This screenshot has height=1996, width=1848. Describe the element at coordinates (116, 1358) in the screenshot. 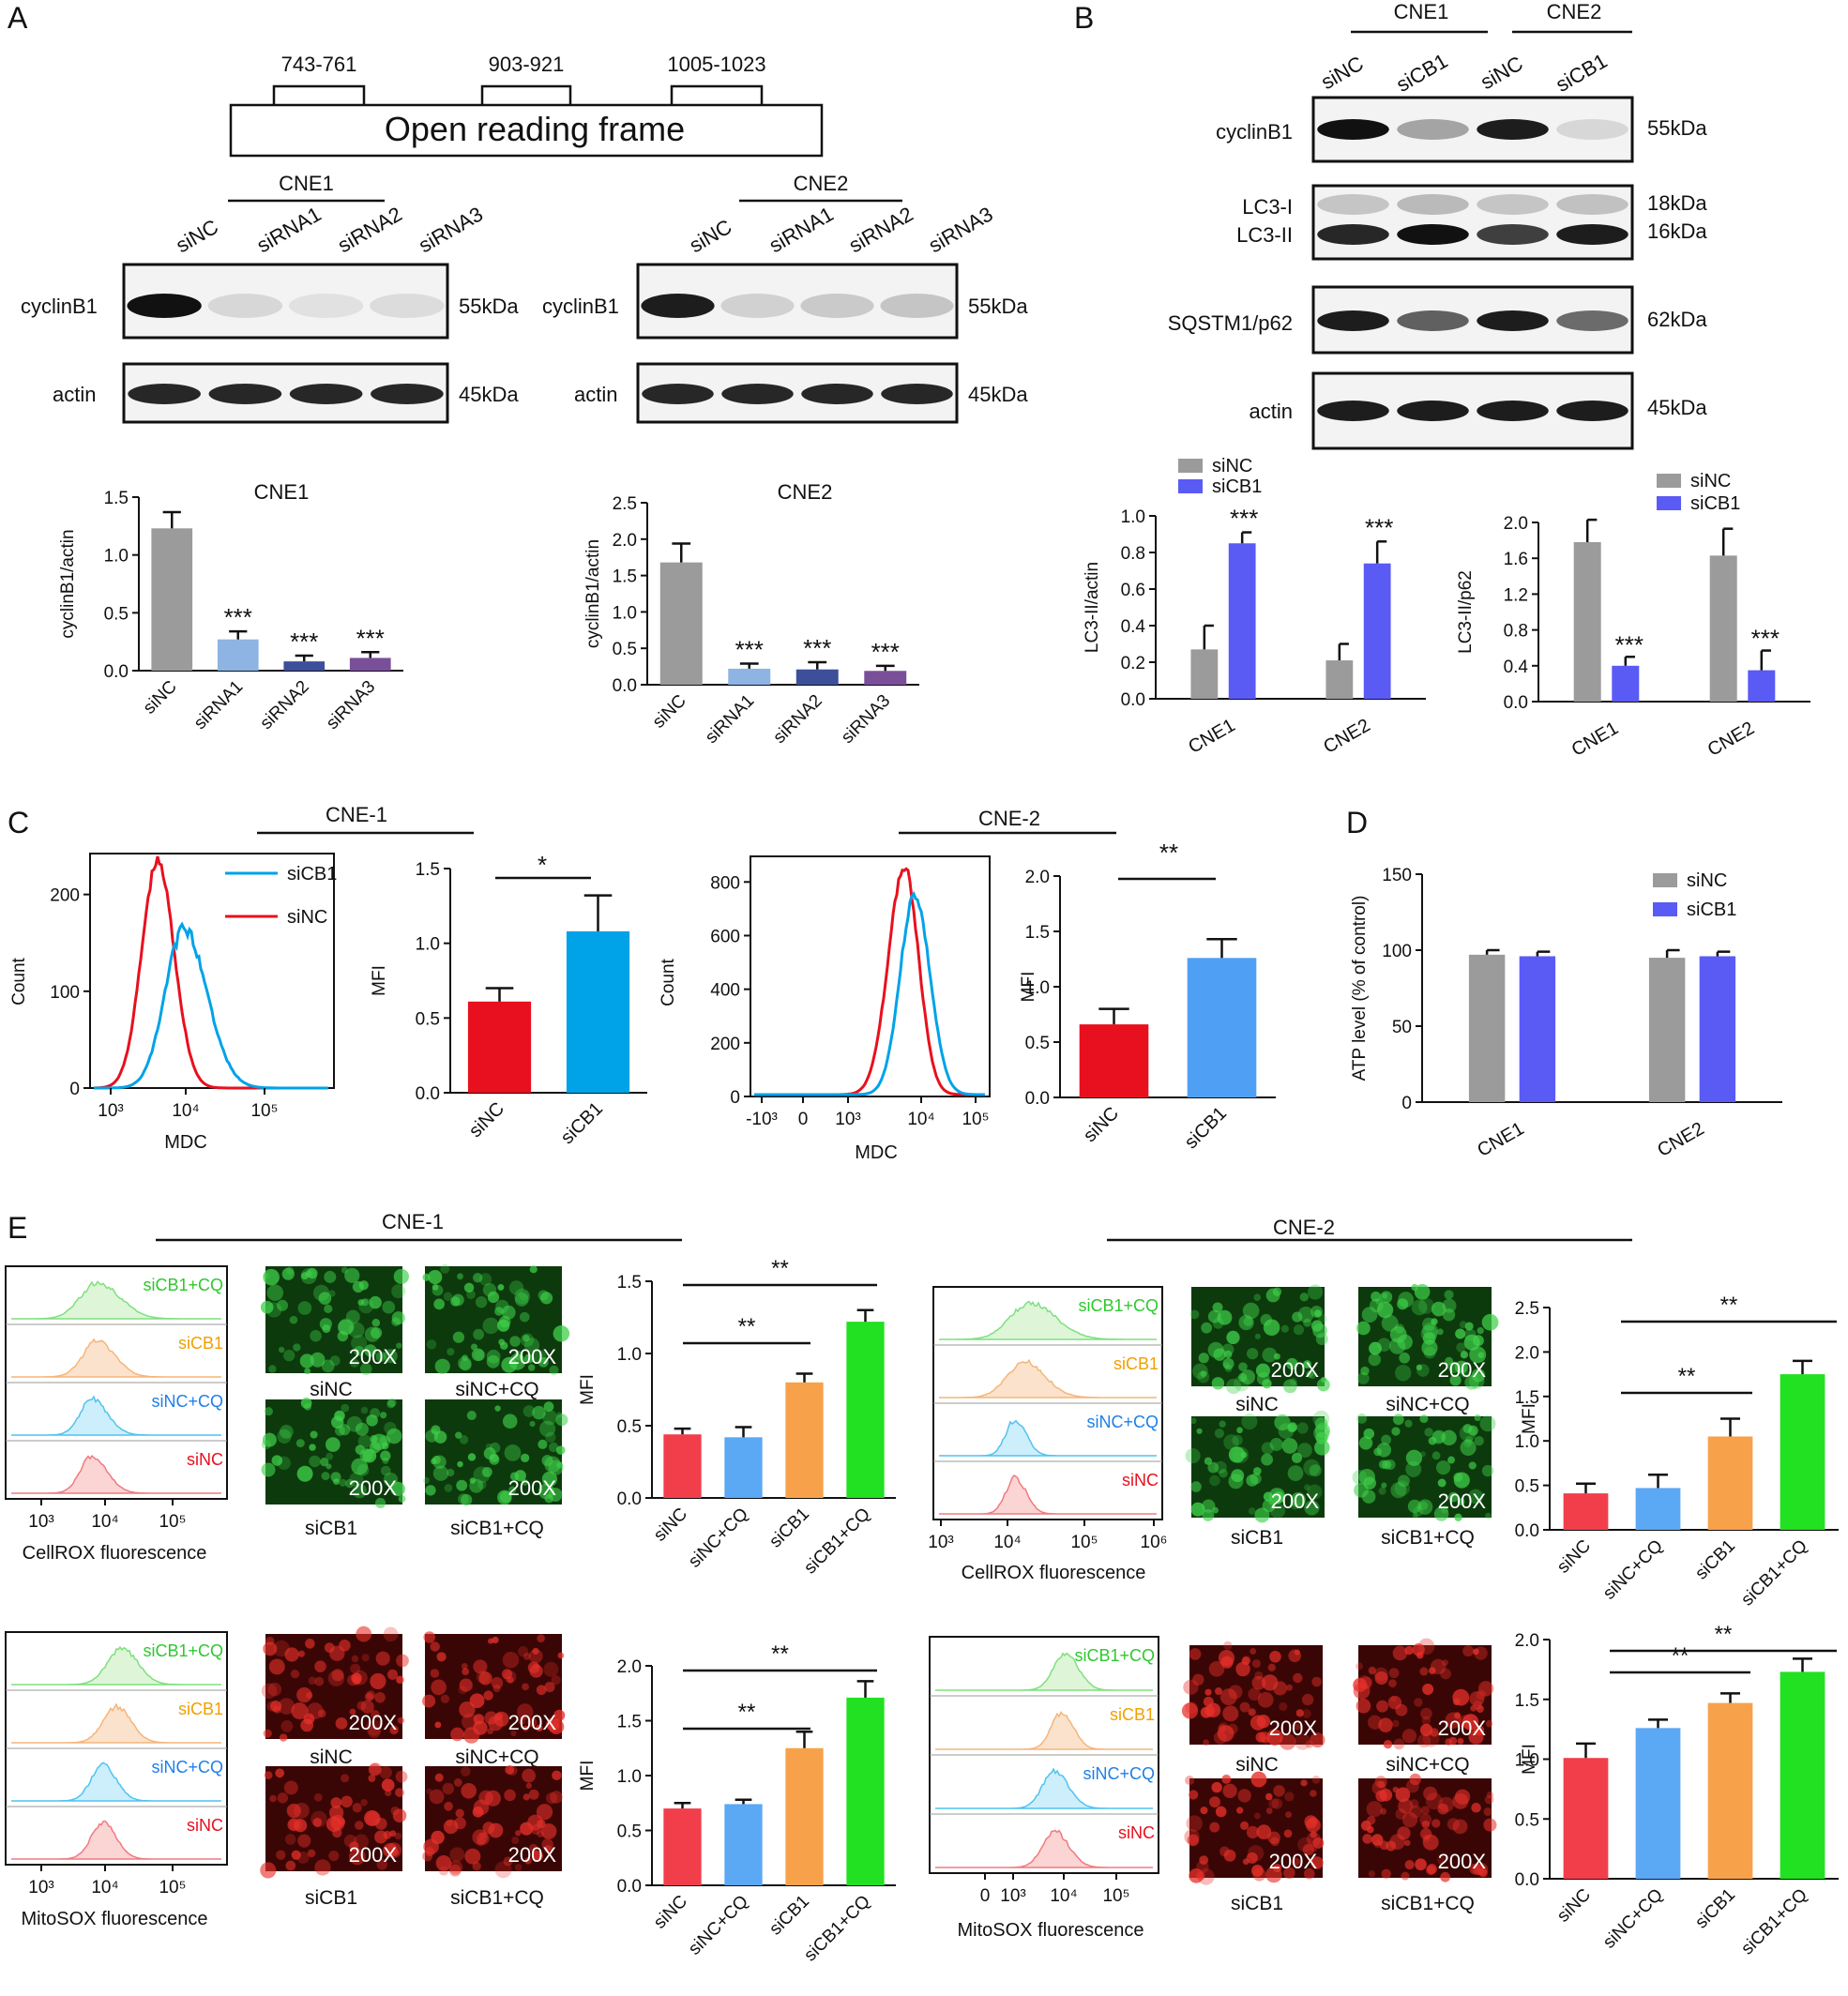

I see `histogram-siCB1` at that location.